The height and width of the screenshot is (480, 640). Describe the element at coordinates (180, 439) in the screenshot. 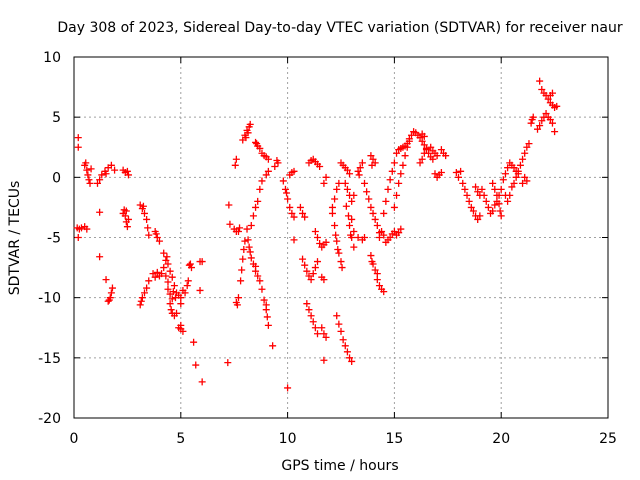

I see `x-tick-label: 5` at that location.